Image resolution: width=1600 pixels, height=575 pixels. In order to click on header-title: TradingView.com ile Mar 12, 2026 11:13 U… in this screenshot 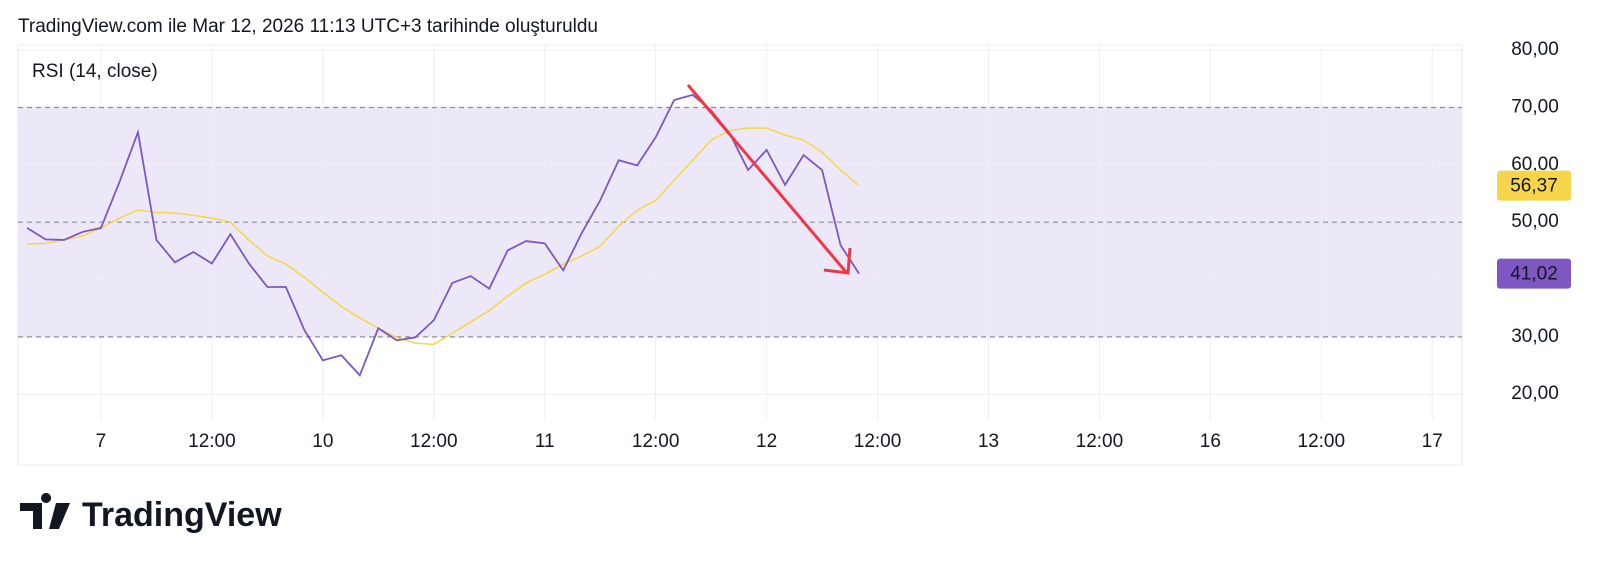, I will do `click(308, 26)`.